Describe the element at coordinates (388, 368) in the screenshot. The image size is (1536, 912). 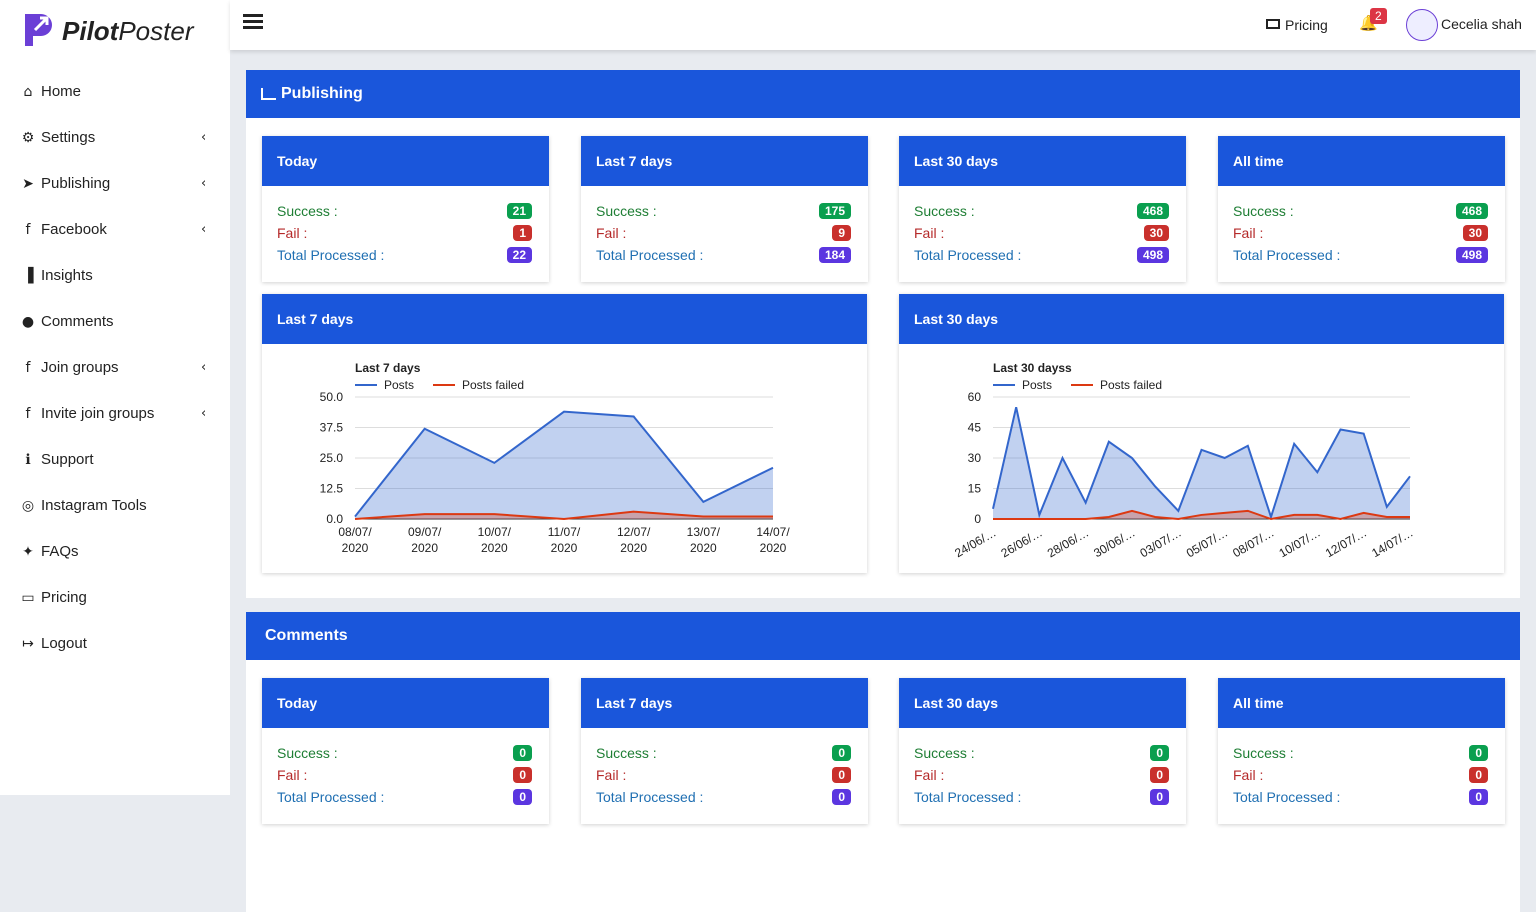
I see `chart-title: Last 7 days` at that location.